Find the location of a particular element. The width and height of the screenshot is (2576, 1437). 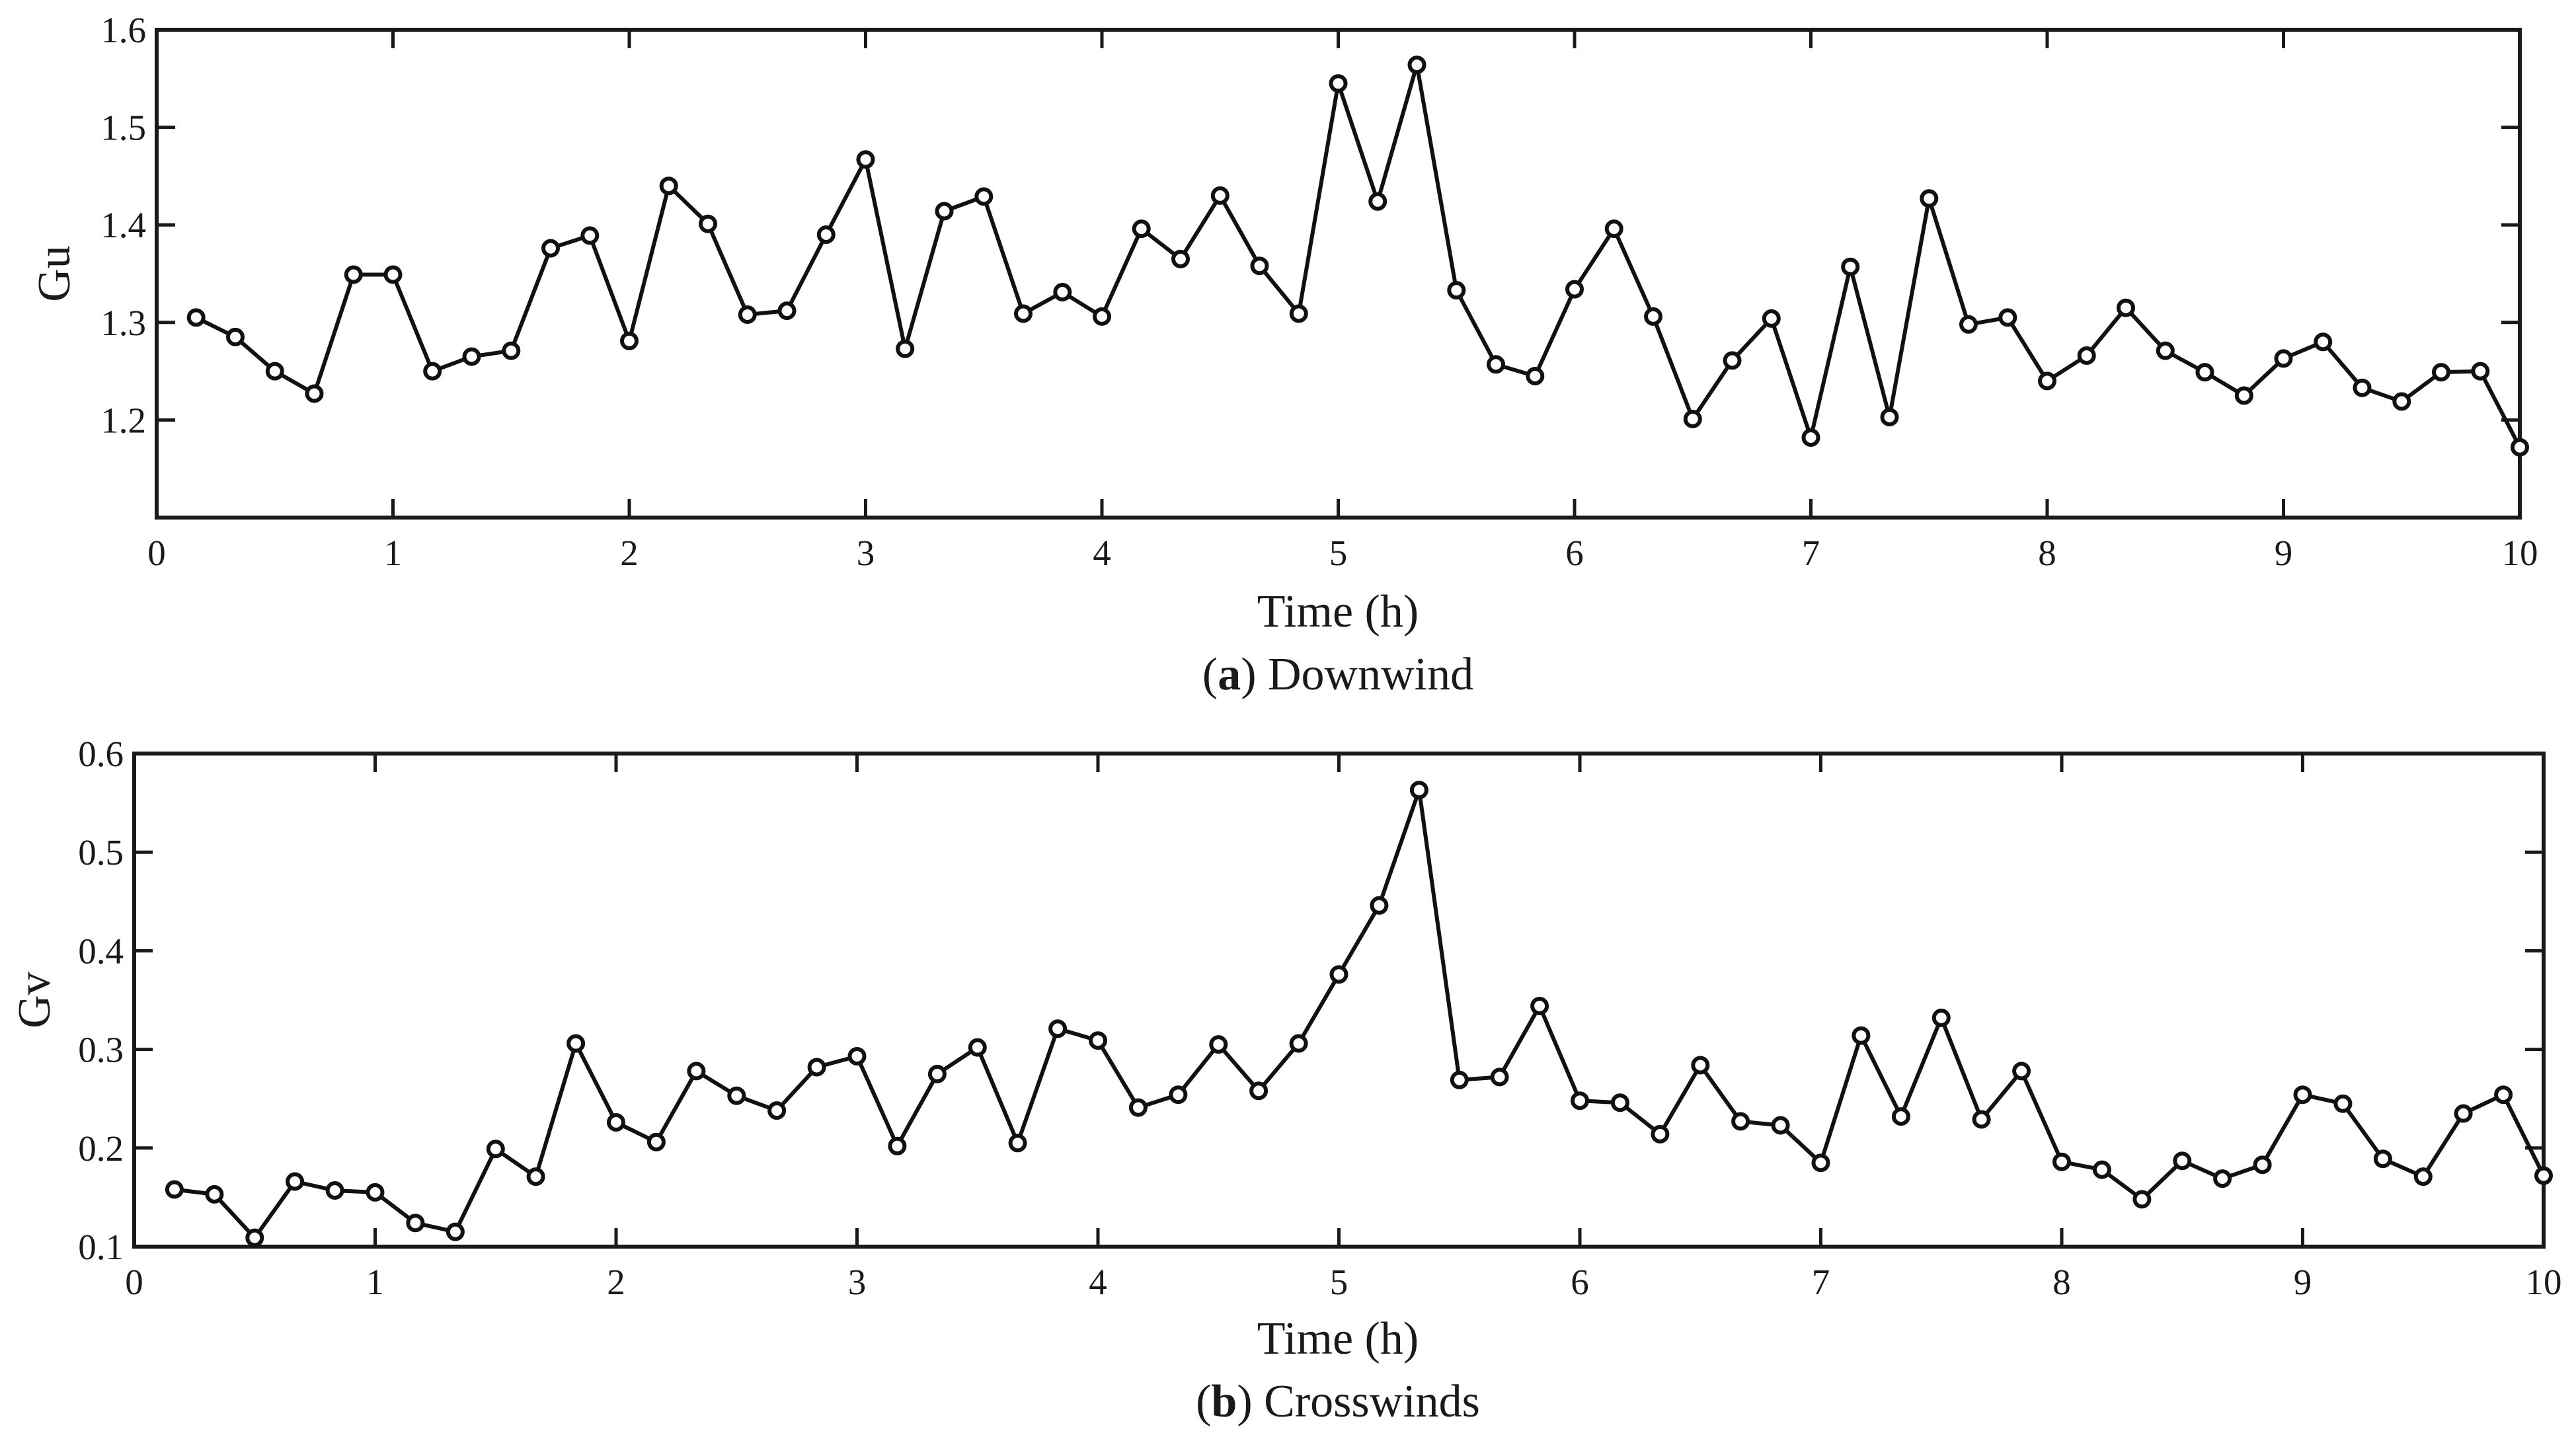

x-tick-label-gu-2: 2 is located at coordinates (629, 553).